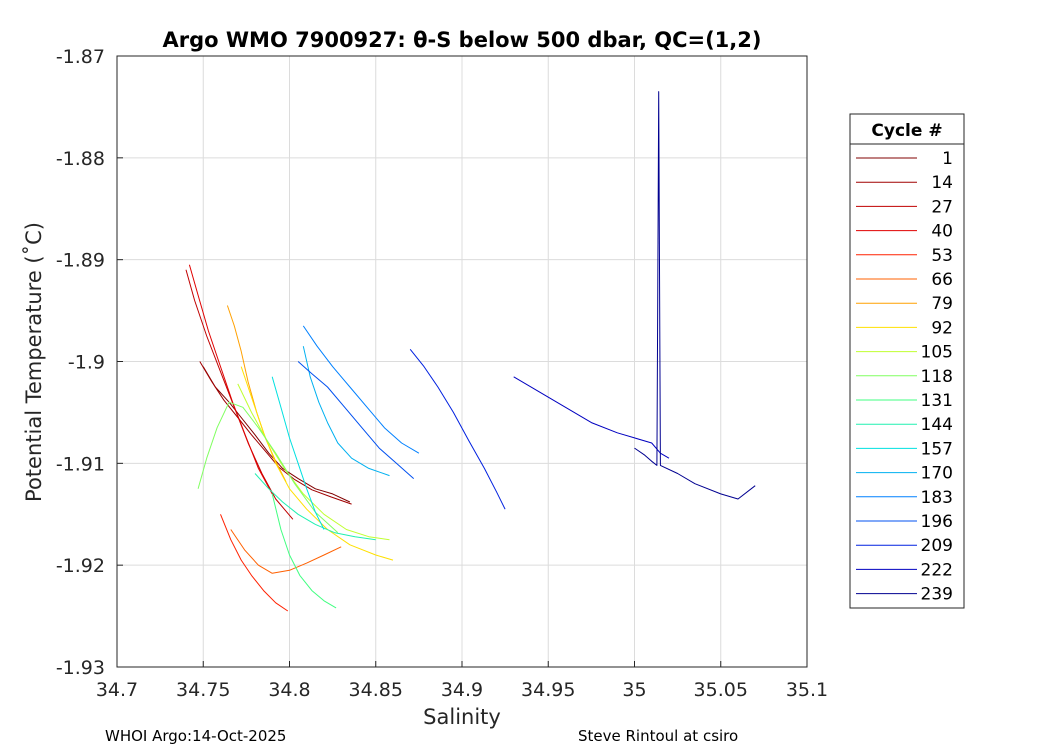 The width and height of the screenshot is (1050, 750). Describe the element at coordinates (942, 304) in the screenshot. I see `legend-label: 79` at that location.